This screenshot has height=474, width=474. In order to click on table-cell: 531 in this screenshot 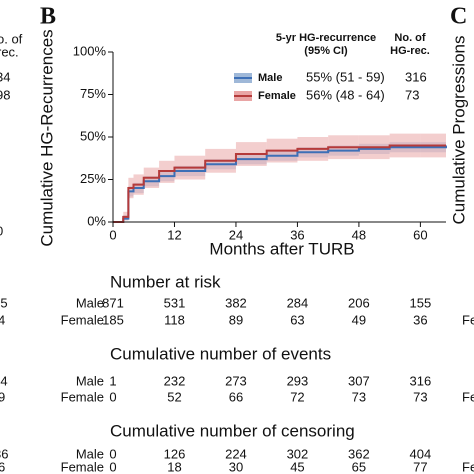, I will do `click(175, 302)`.